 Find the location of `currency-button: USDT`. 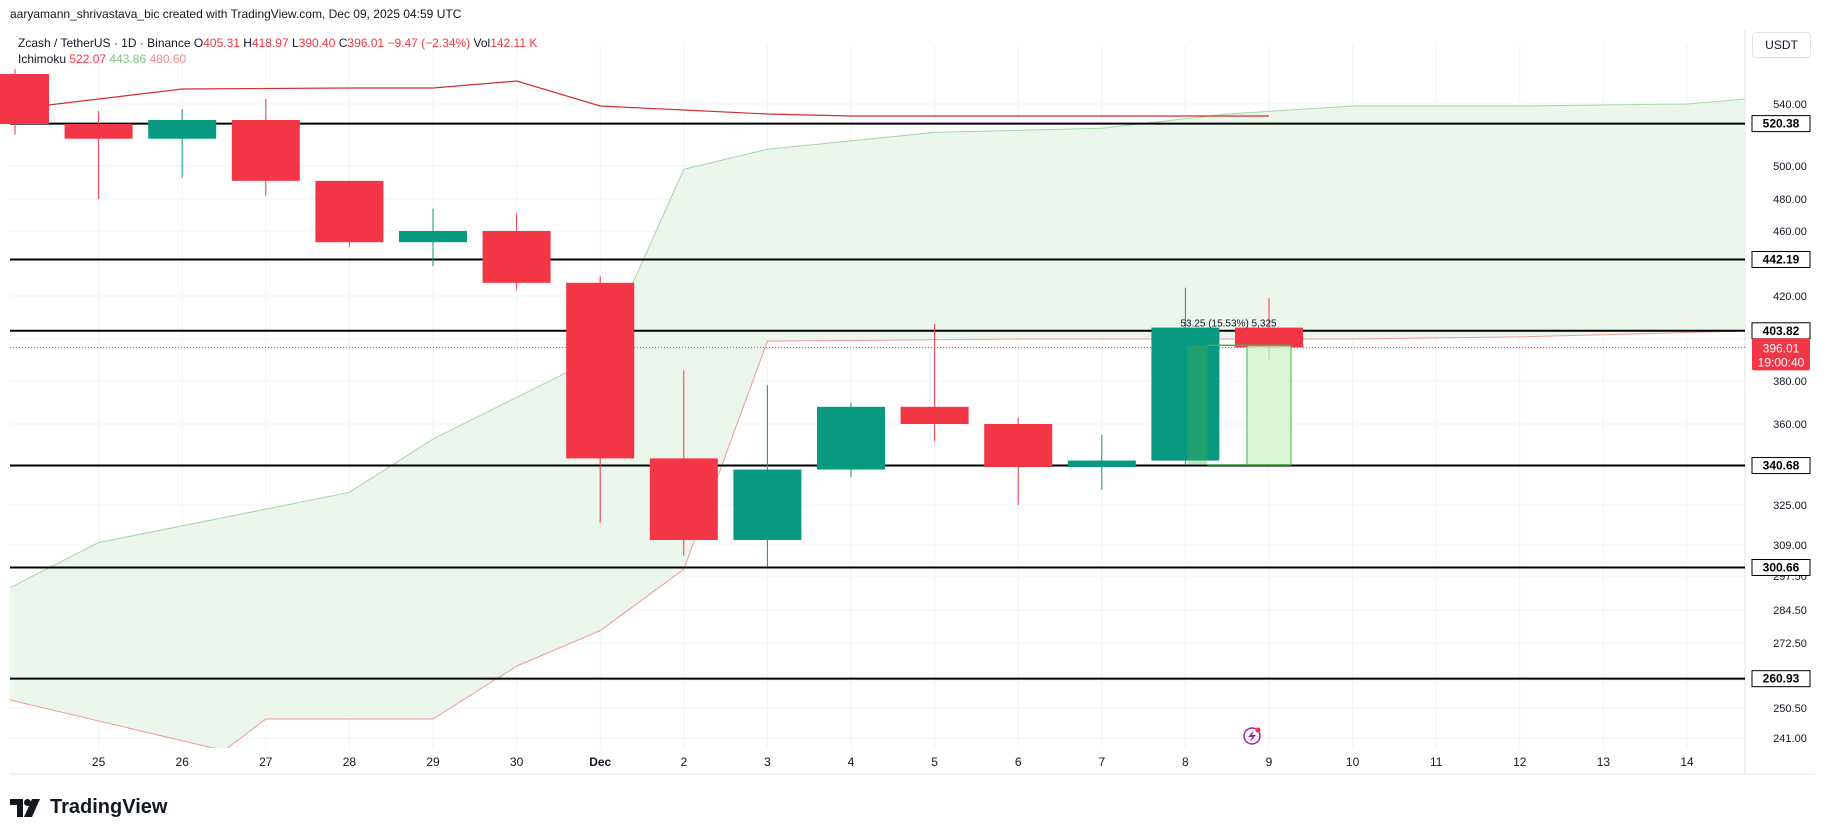

currency-button: USDT is located at coordinates (1781, 45).